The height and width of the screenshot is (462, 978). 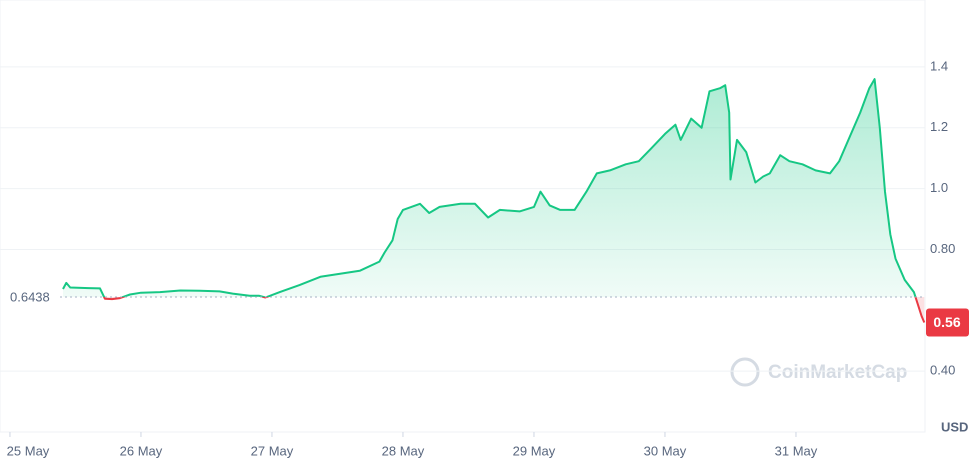 What do you see at coordinates (403, 450) in the screenshot?
I see `x-tick-label: 28 May` at bounding box center [403, 450].